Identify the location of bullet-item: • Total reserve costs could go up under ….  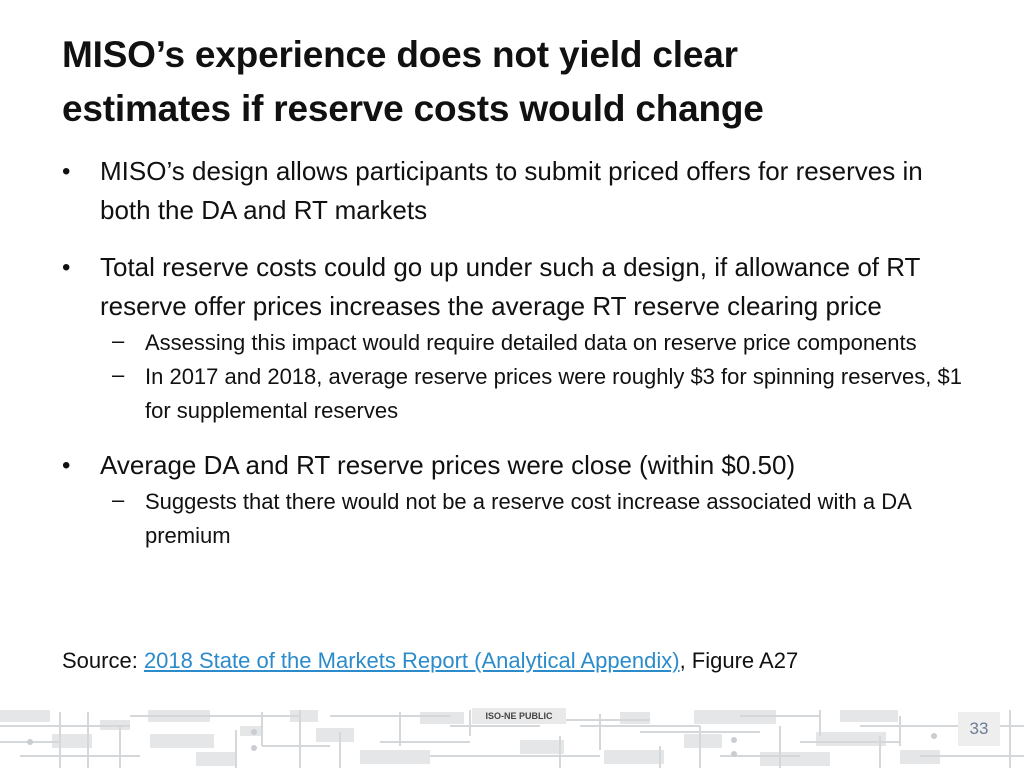
(512, 287).